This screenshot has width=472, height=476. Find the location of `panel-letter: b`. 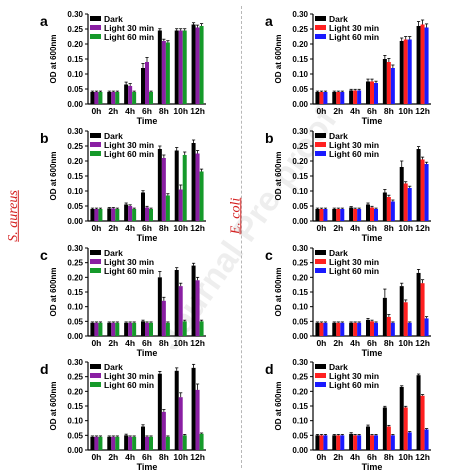

panel-letter: b is located at coordinates (269, 138).